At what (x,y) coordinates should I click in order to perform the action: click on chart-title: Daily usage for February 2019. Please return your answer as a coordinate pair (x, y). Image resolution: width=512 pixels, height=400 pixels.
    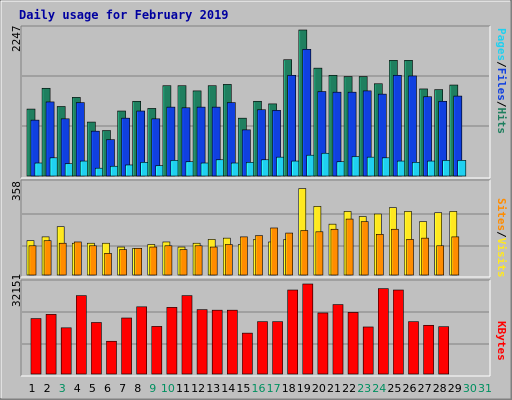
    Looking at the image, I should click on (124, 15).